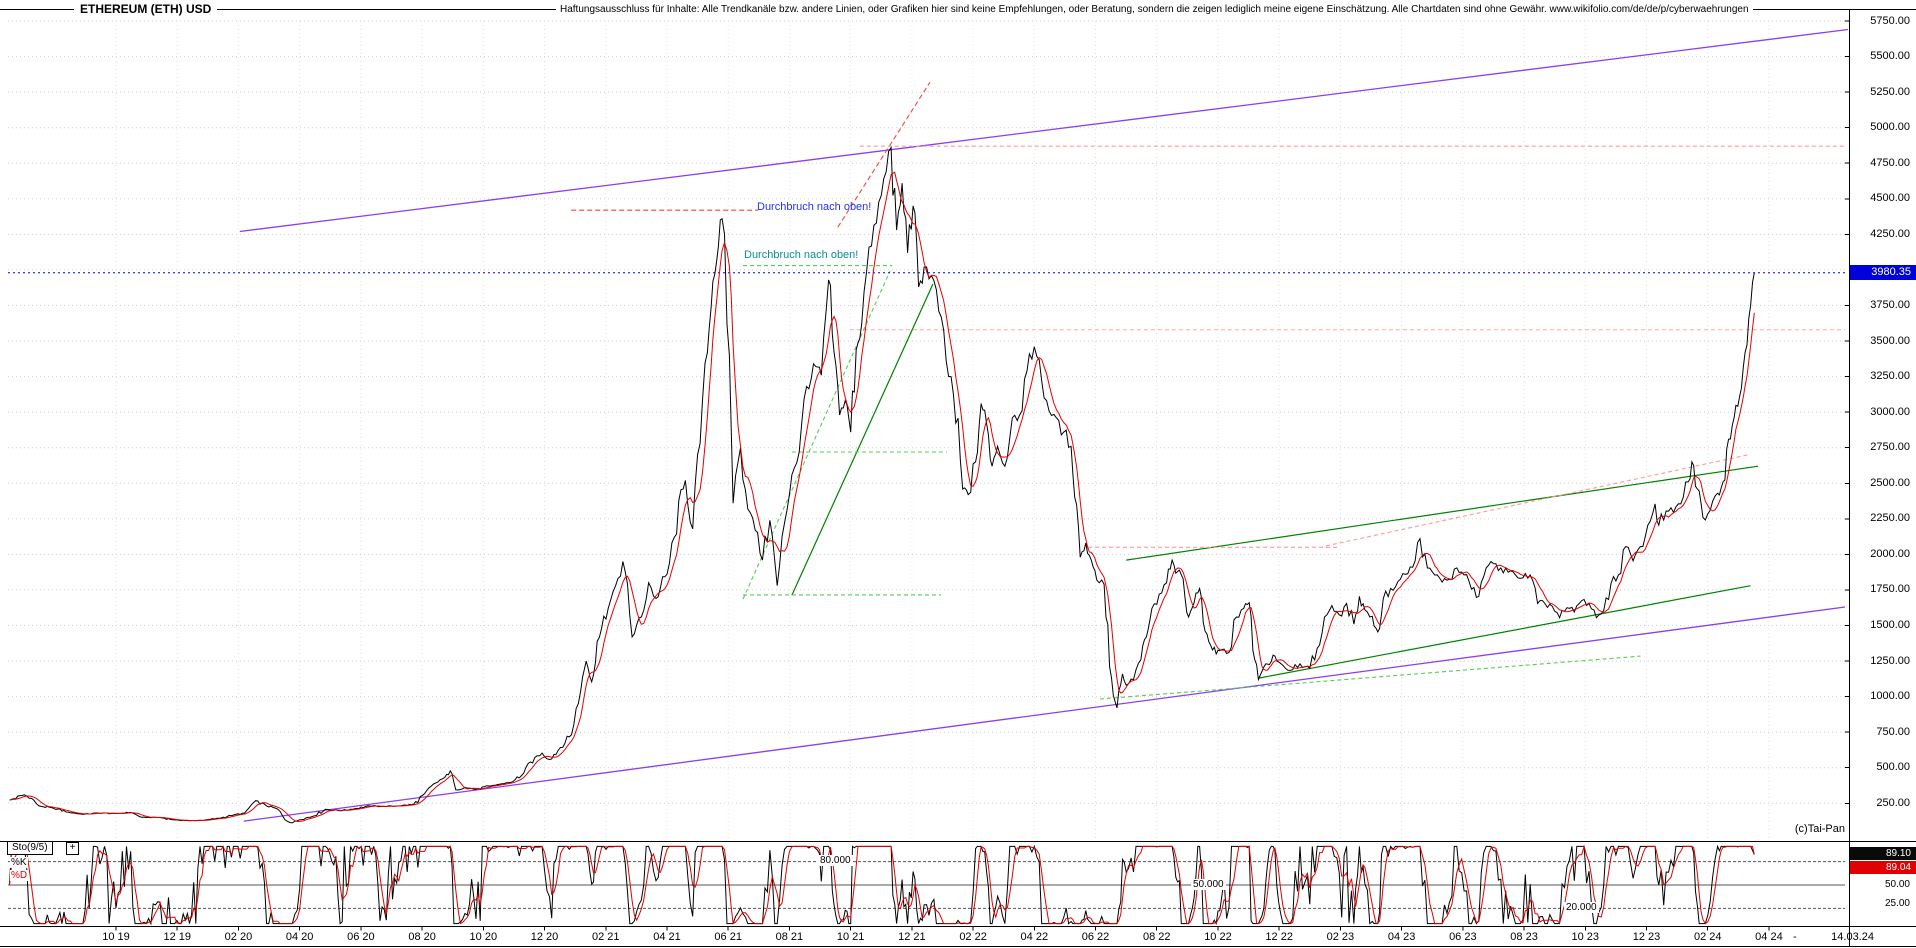 The width and height of the screenshot is (1916, 948). Describe the element at coordinates (422, 937) in the screenshot. I see `time-axis-label: 08 20` at that location.